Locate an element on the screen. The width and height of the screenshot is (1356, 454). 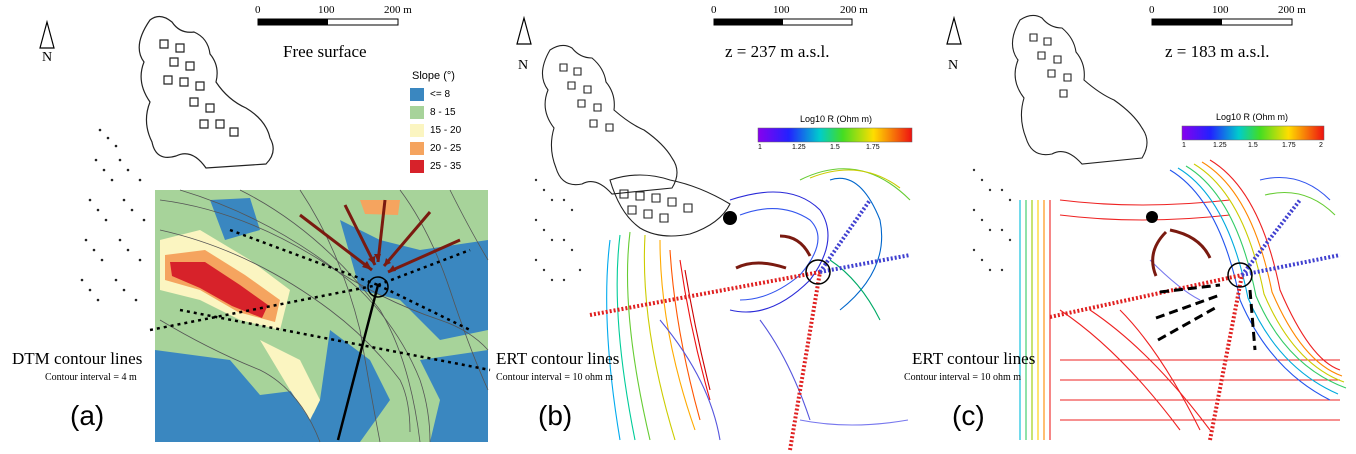
panel-letter-c: (c) is located at coordinates (968, 415).